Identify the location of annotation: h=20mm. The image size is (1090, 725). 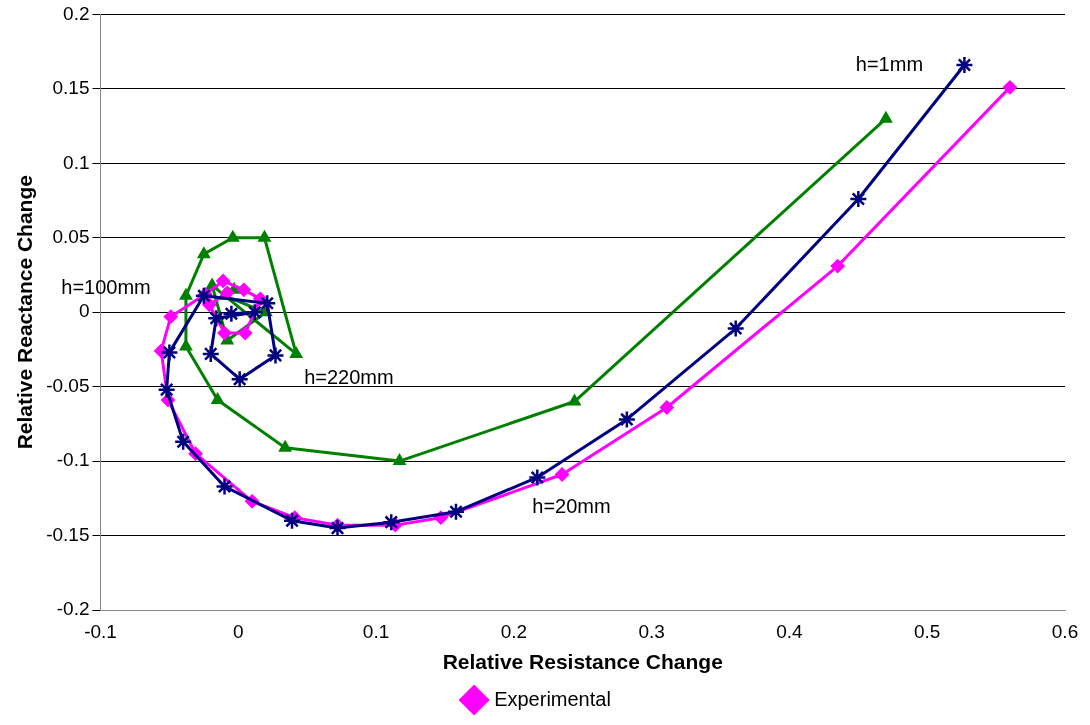
(571, 505).